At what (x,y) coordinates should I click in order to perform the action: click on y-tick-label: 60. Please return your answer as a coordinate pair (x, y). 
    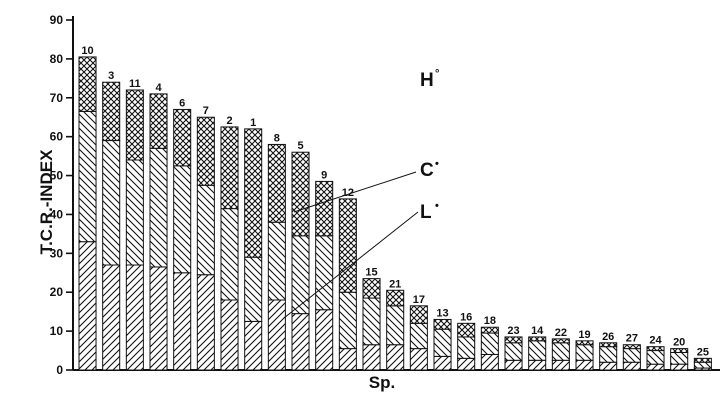
    Looking at the image, I should click on (57, 137).